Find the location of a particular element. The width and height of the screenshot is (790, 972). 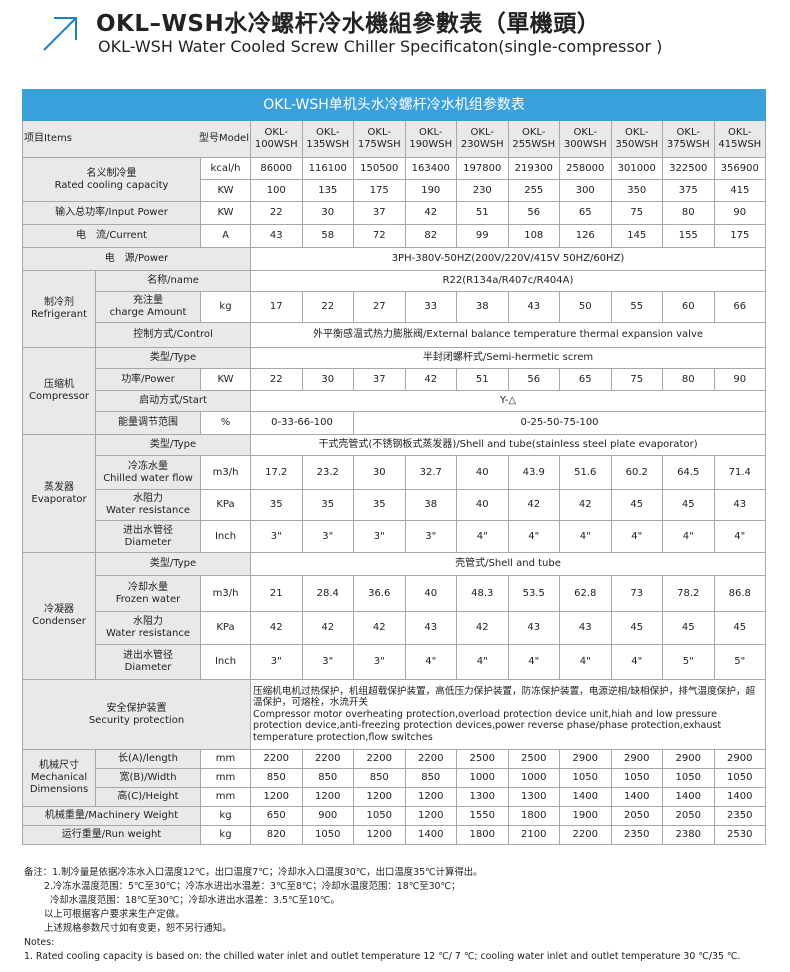

table-cell: 制冷剂 Refrigerant is located at coordinates (59, 309).